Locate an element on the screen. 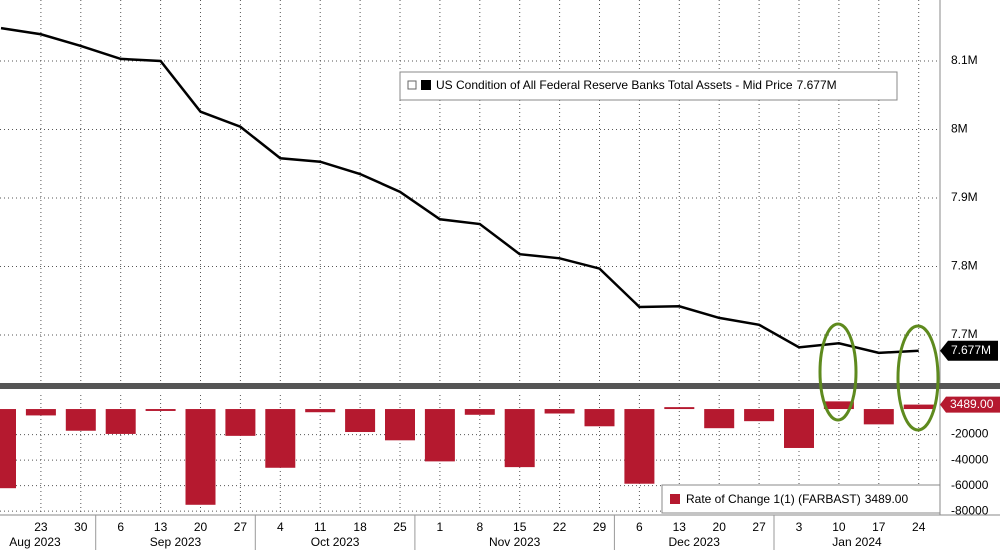  x-group-label: Nov 2023 is located at coordinates (515, 542).